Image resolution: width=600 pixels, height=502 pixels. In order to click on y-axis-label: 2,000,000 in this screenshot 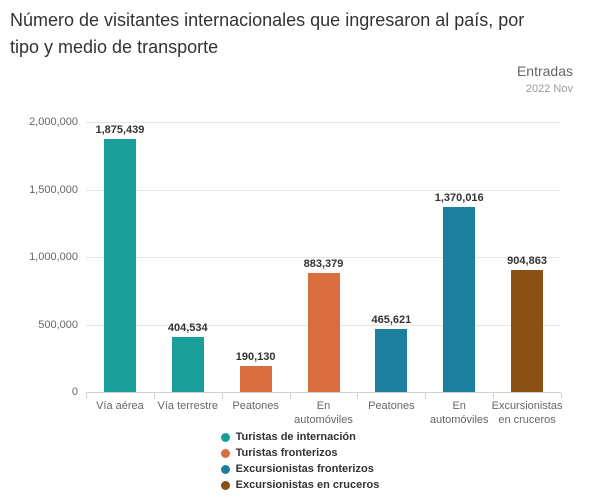, I will do `click(53, 122)`.